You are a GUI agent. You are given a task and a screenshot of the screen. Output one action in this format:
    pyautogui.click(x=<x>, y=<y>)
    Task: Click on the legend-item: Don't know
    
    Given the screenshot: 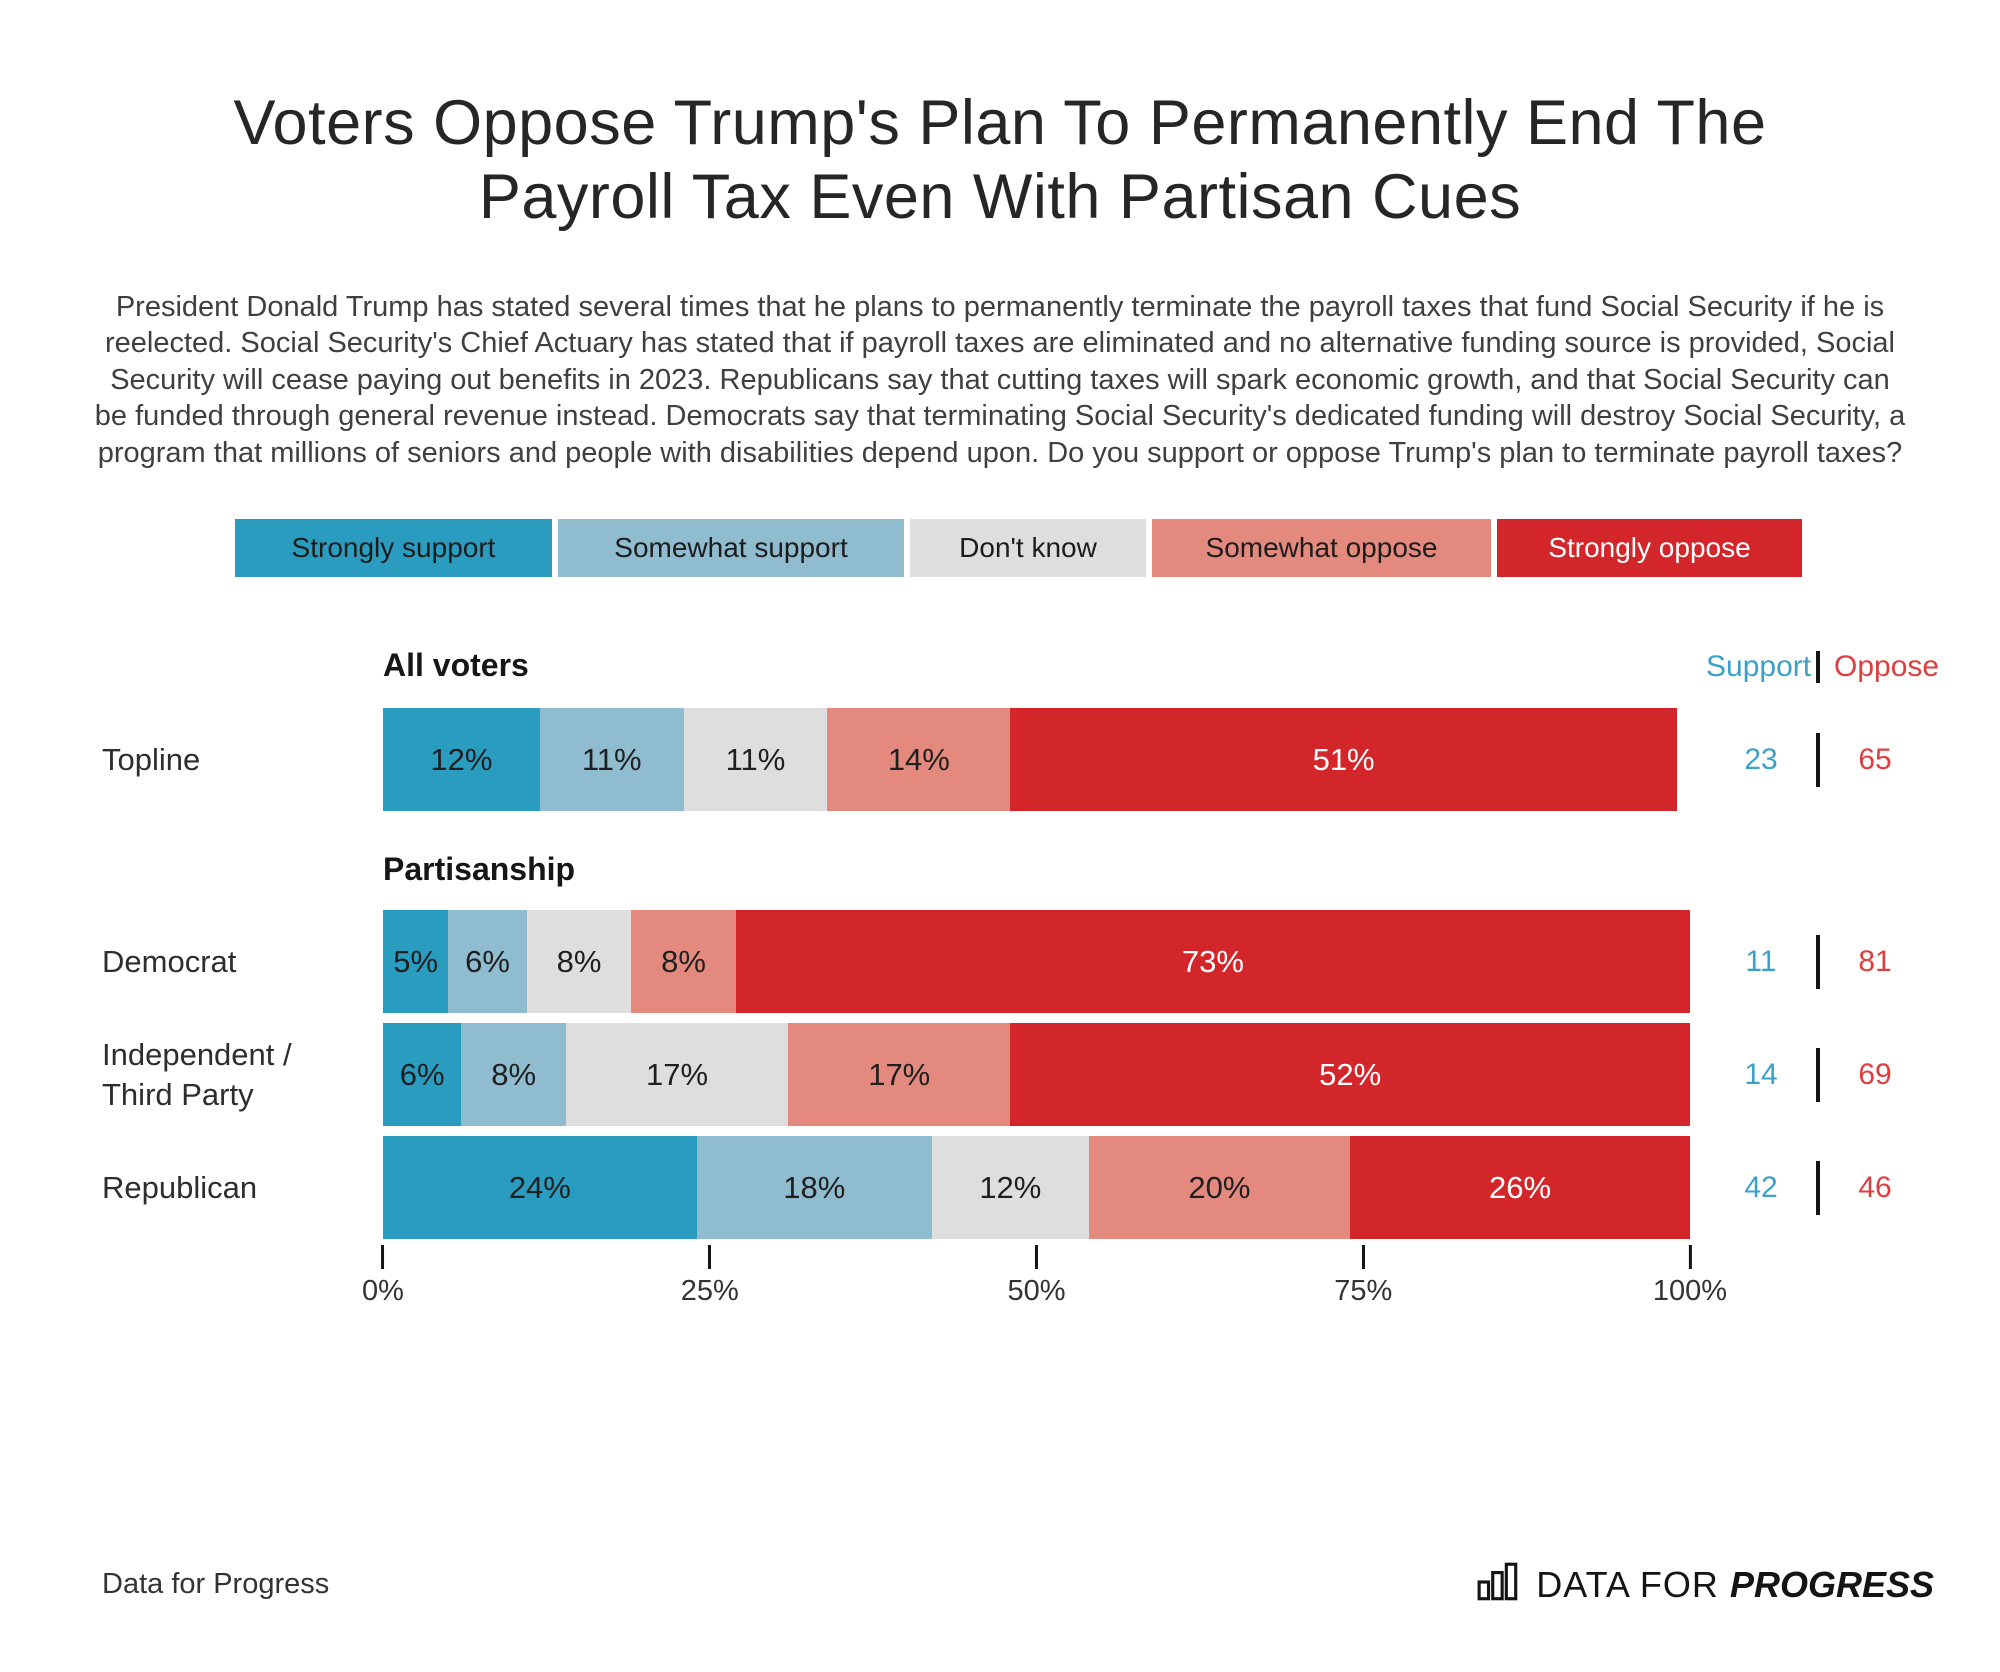 What is the action you would take?
    pyautogui.click(x=1028, y=548)
    